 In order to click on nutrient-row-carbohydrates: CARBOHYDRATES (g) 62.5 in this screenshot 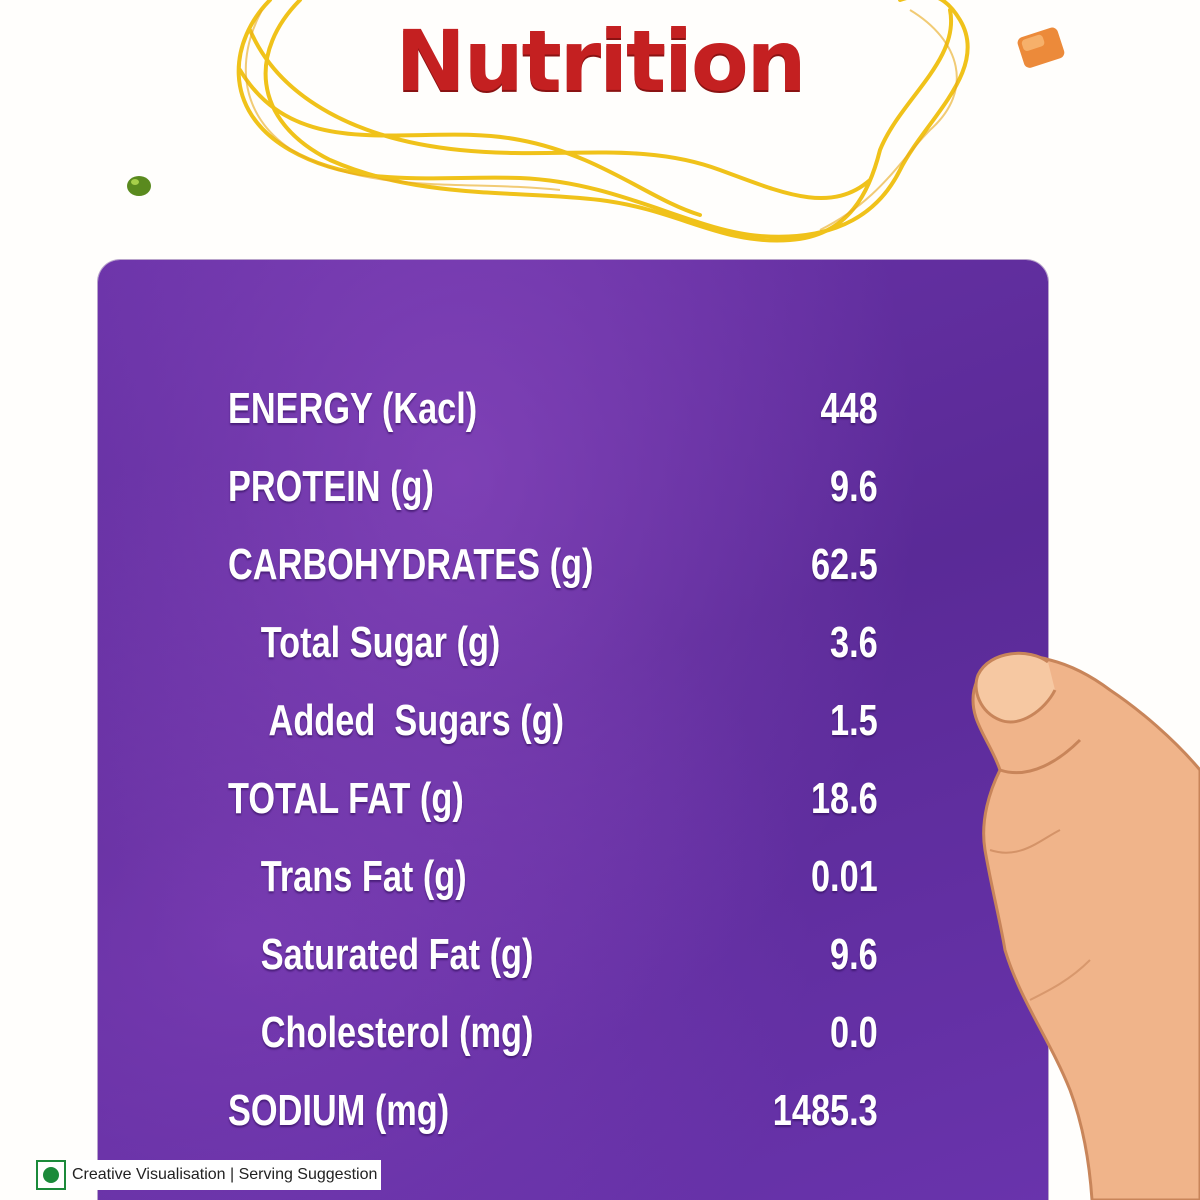, I will do `click(553, 565)`.